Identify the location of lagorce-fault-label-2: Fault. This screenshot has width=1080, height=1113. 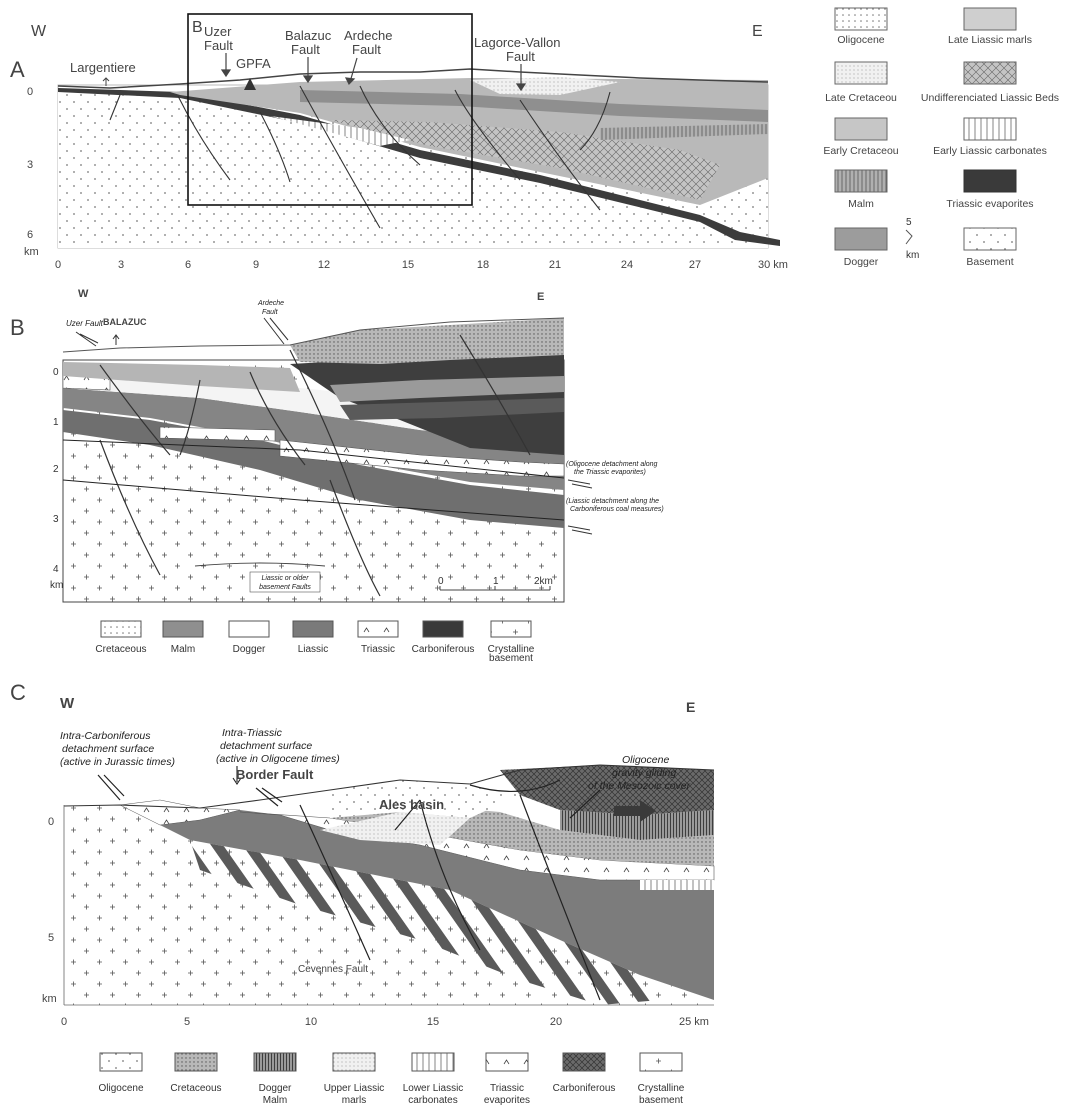
(520, 56).